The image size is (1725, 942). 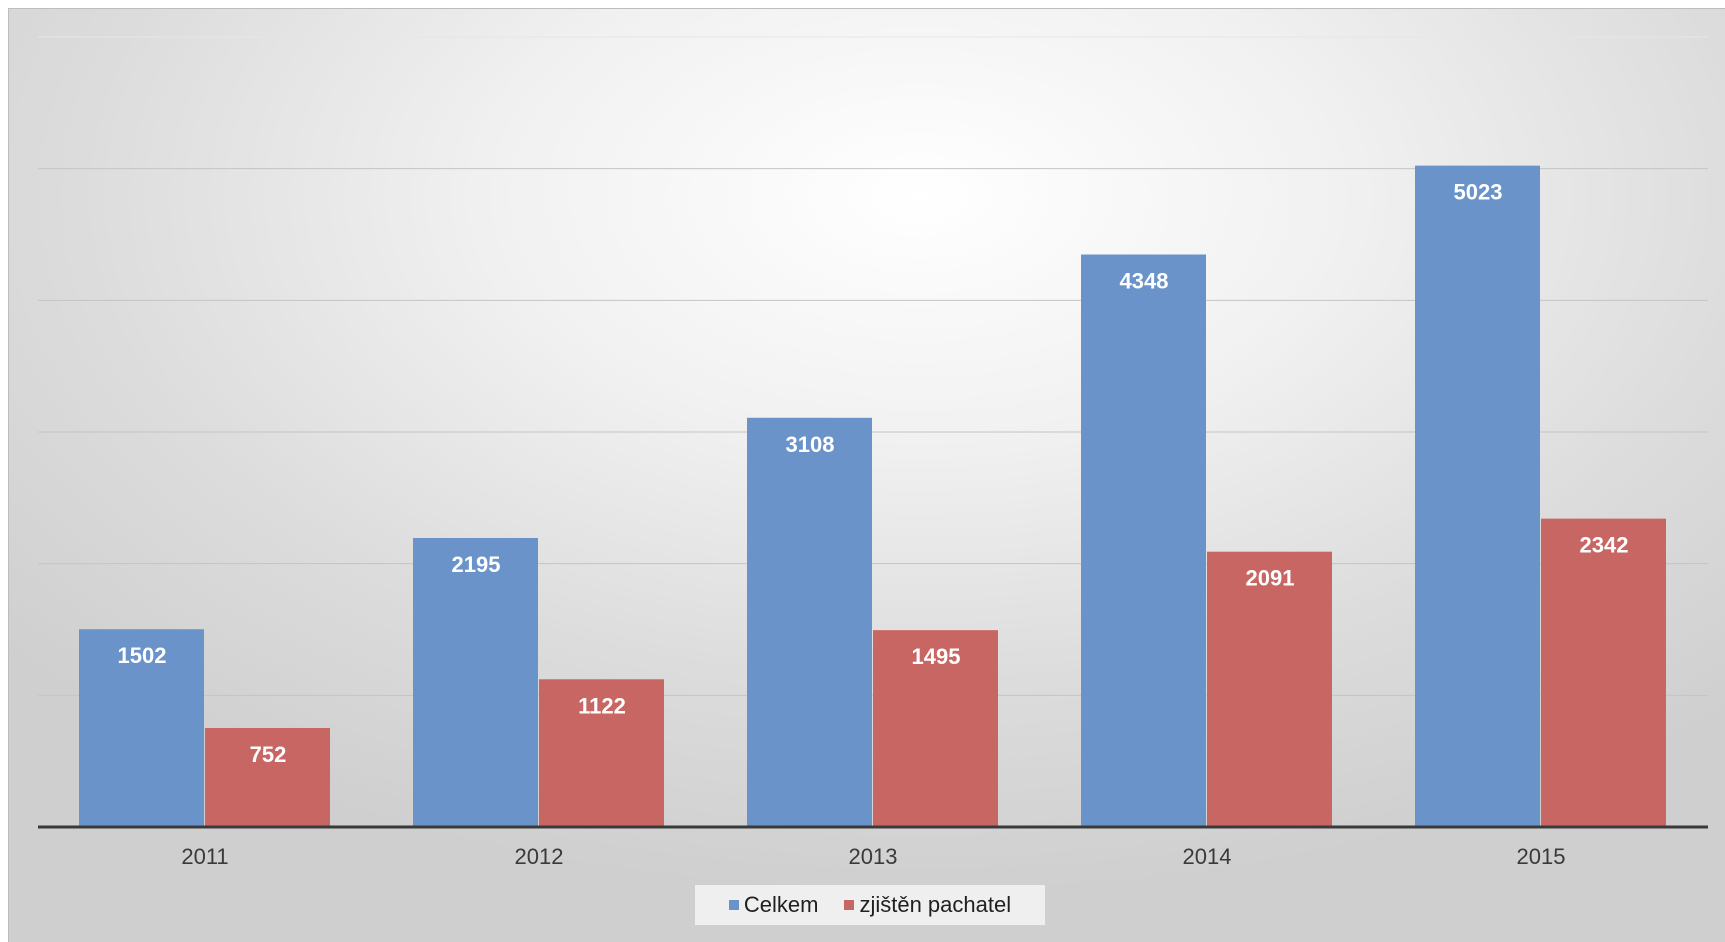 I want to click on legend-item-zjisten-pachatel: zjištěn pachatel, so click(x=927, y=905).